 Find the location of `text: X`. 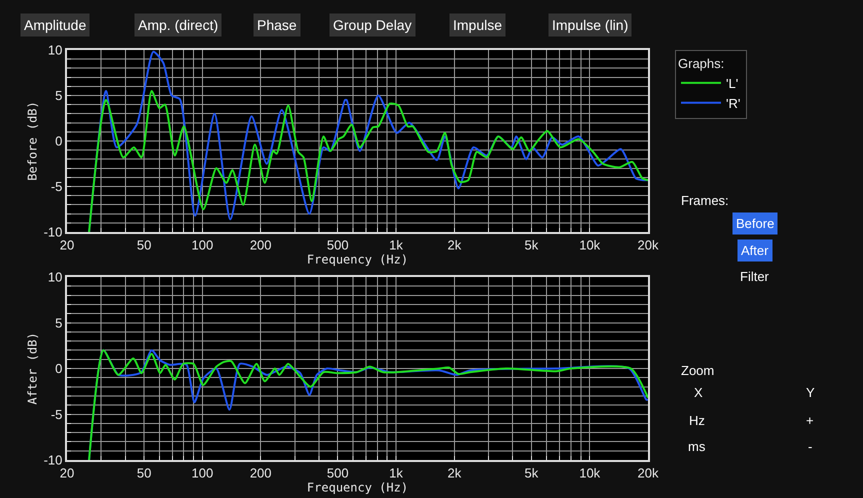

text: X is located at coordinates (698, 392).